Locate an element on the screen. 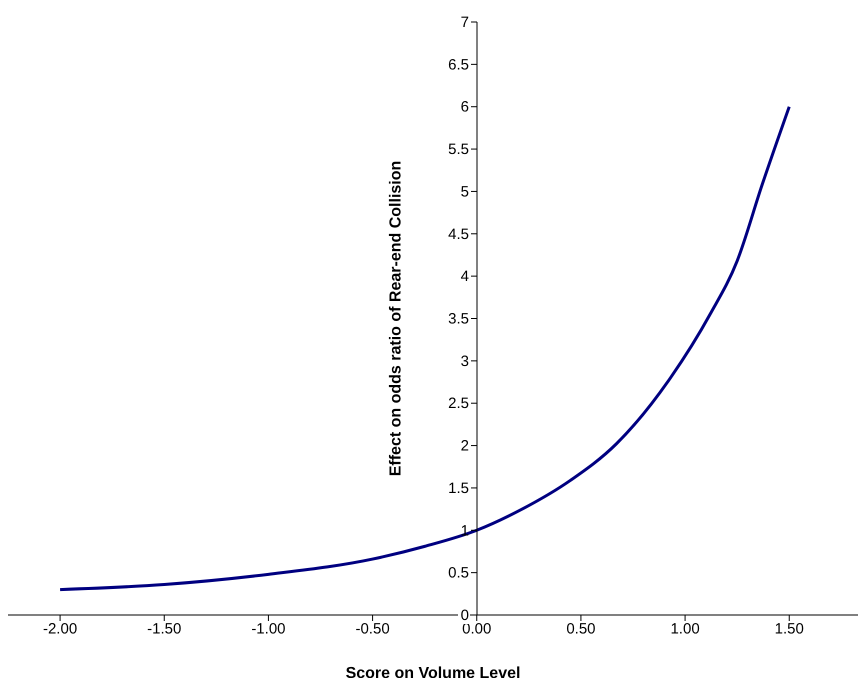  y-tick-label: 7 is located at coordinates (464, 22).